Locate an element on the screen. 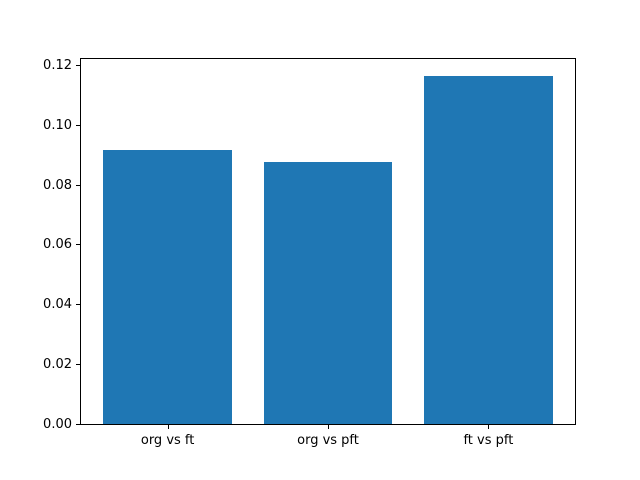  bar-org-vs-pft is located at coordinates (328, 292).